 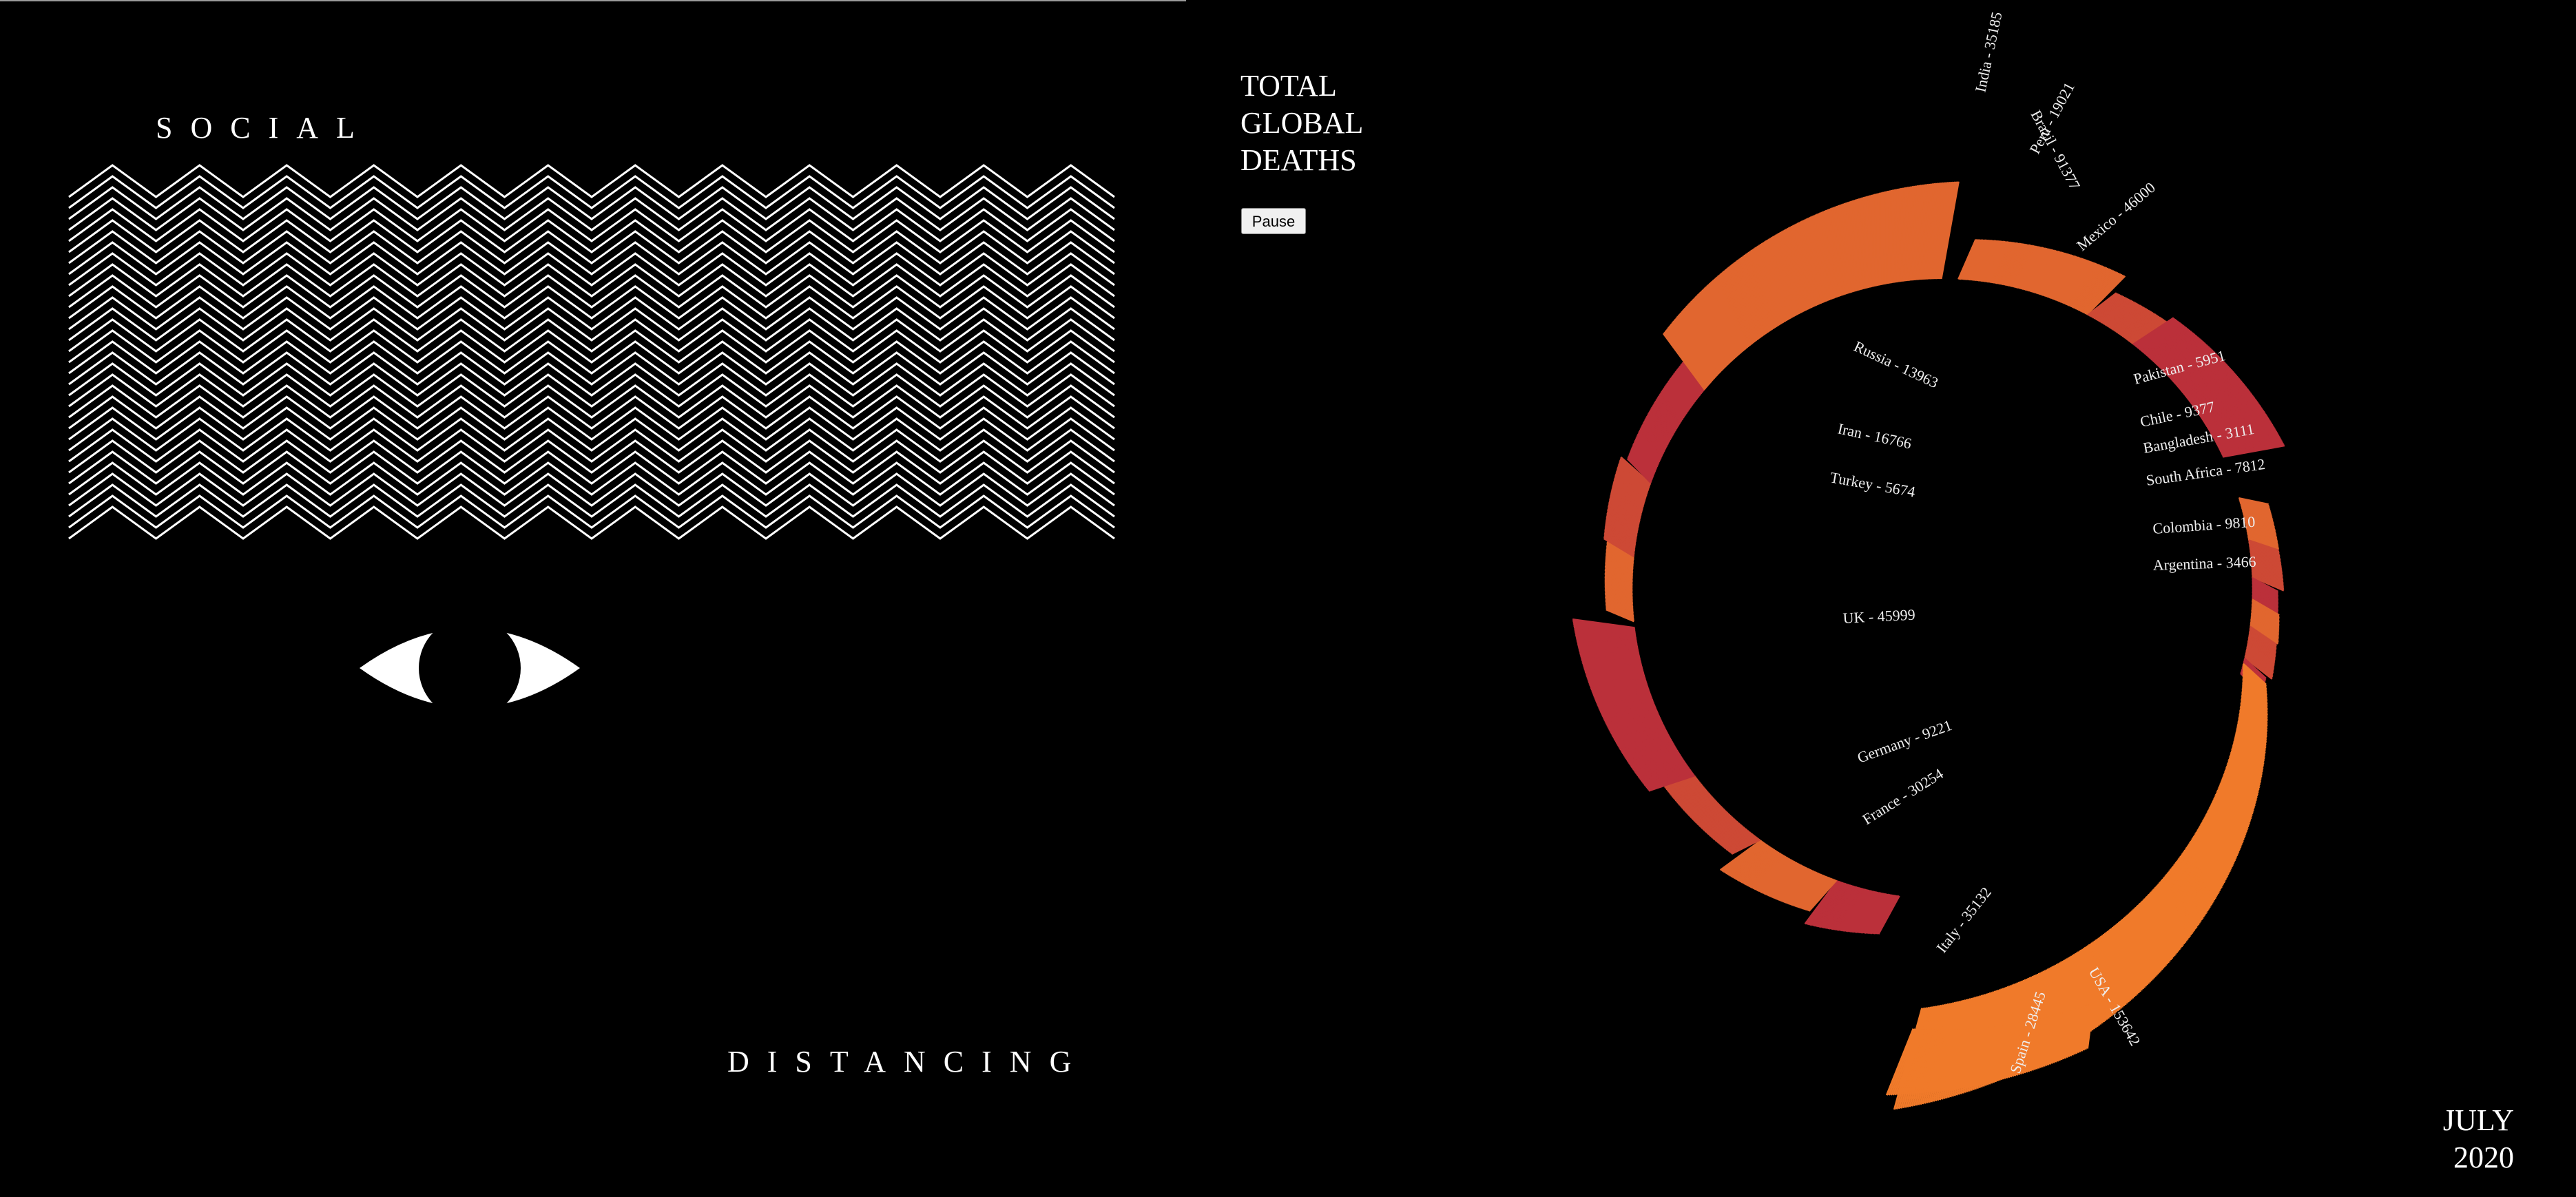 I want to click on bar-group-spain, so click(x=1990, y=1049).